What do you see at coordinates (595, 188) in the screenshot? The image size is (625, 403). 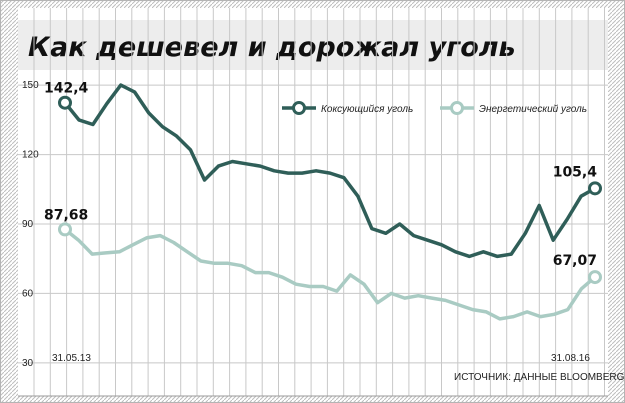 I see `end-point-coking` at bounding box center [595, 188].